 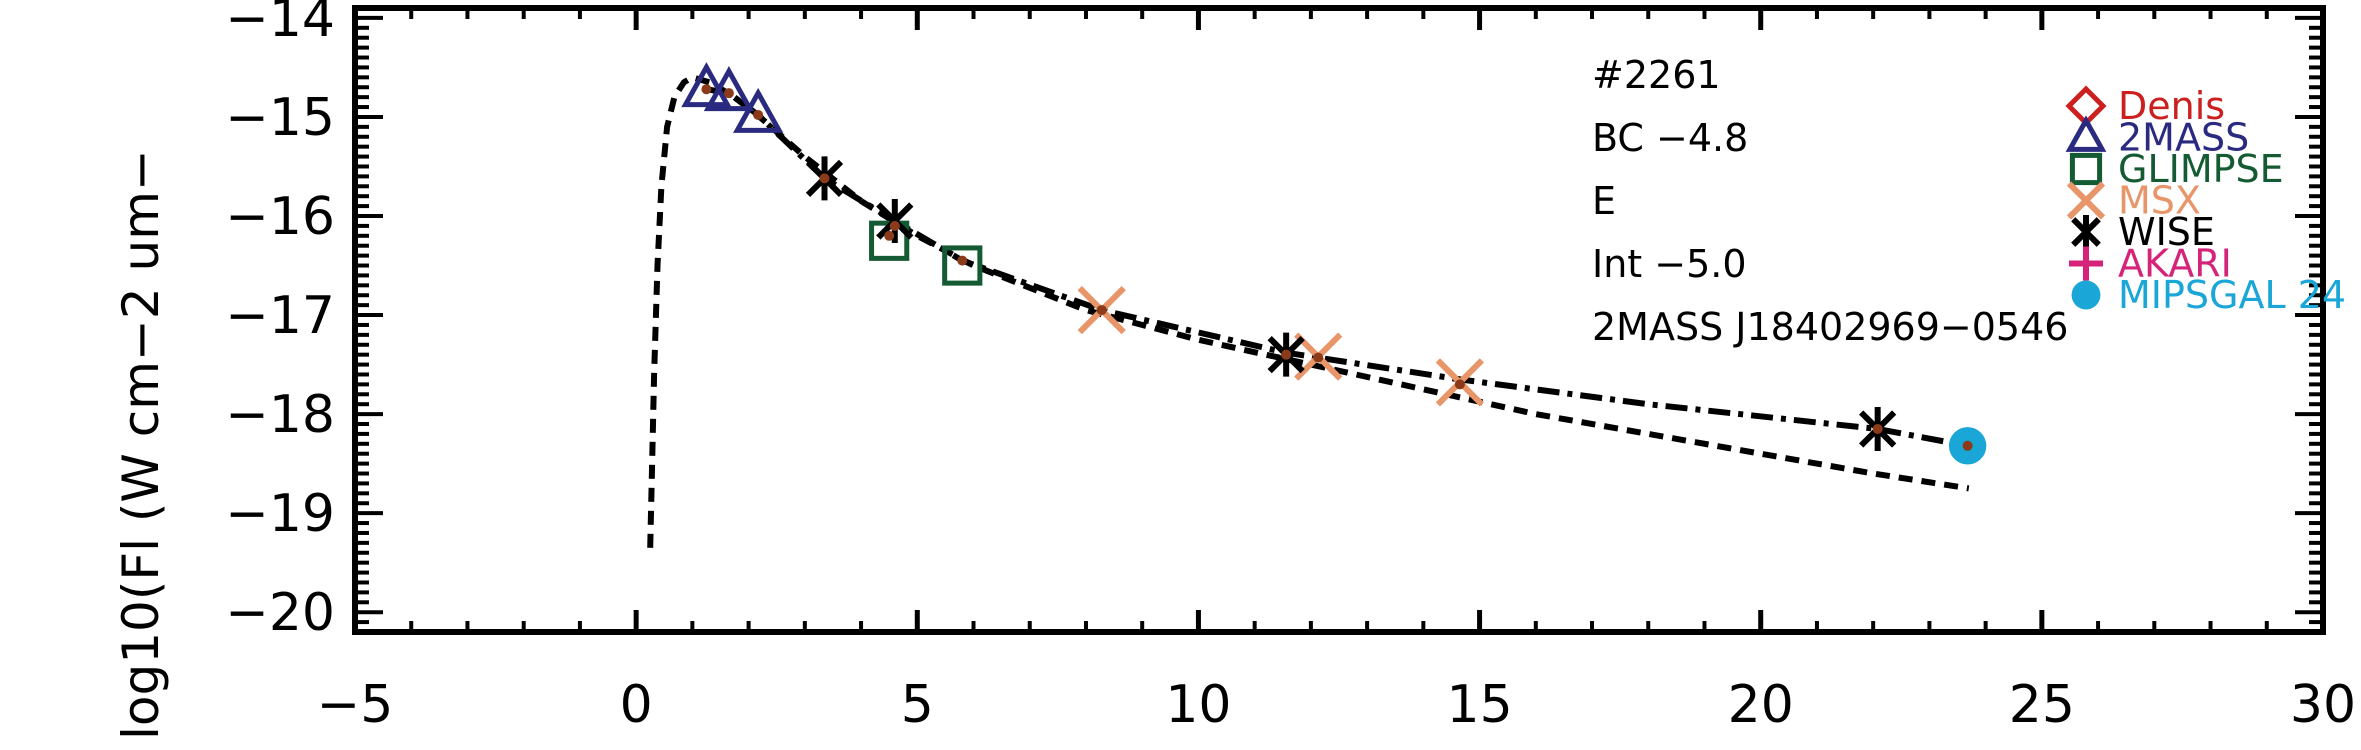 What do you see at coordinates (1198, 705) in the screenshot?
I see `x-tick-label: 10` at bounding box center [1198, 705].